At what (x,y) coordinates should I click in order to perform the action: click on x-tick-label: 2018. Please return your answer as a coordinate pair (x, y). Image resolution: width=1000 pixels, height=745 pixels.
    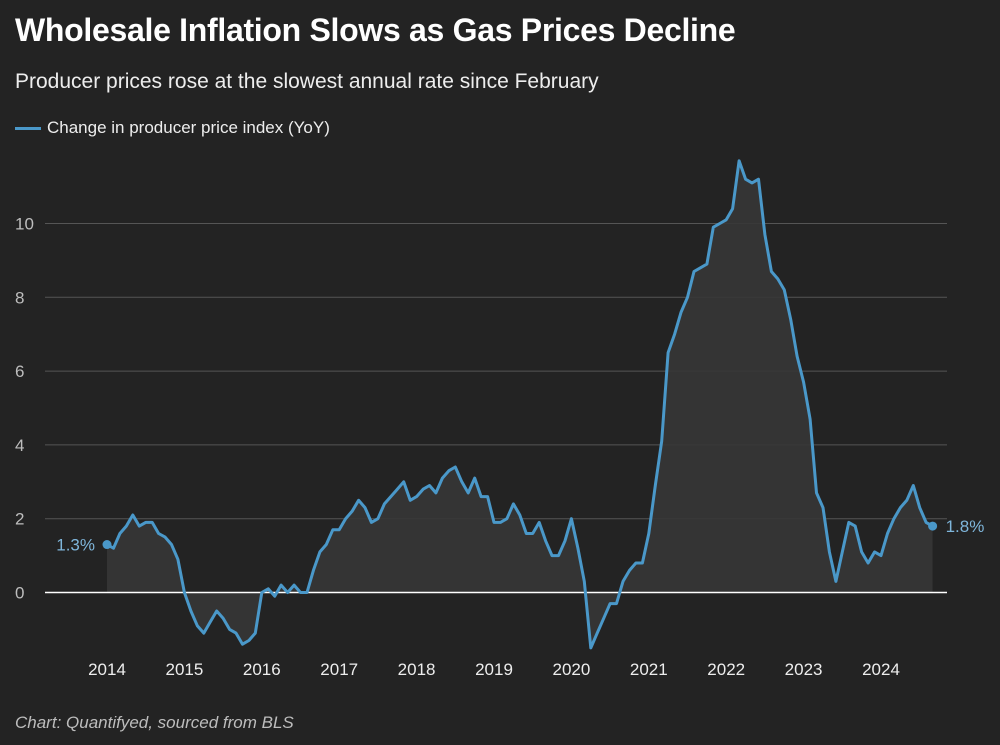
    Looking at the image, I should click on (417, 669).